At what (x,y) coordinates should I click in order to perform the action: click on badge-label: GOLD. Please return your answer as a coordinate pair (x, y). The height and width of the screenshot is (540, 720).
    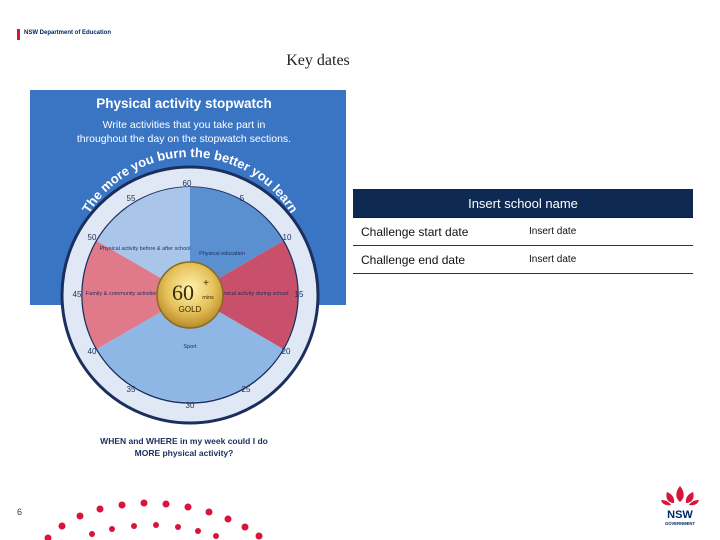
    Looking at the image, I should click on (190, 309).